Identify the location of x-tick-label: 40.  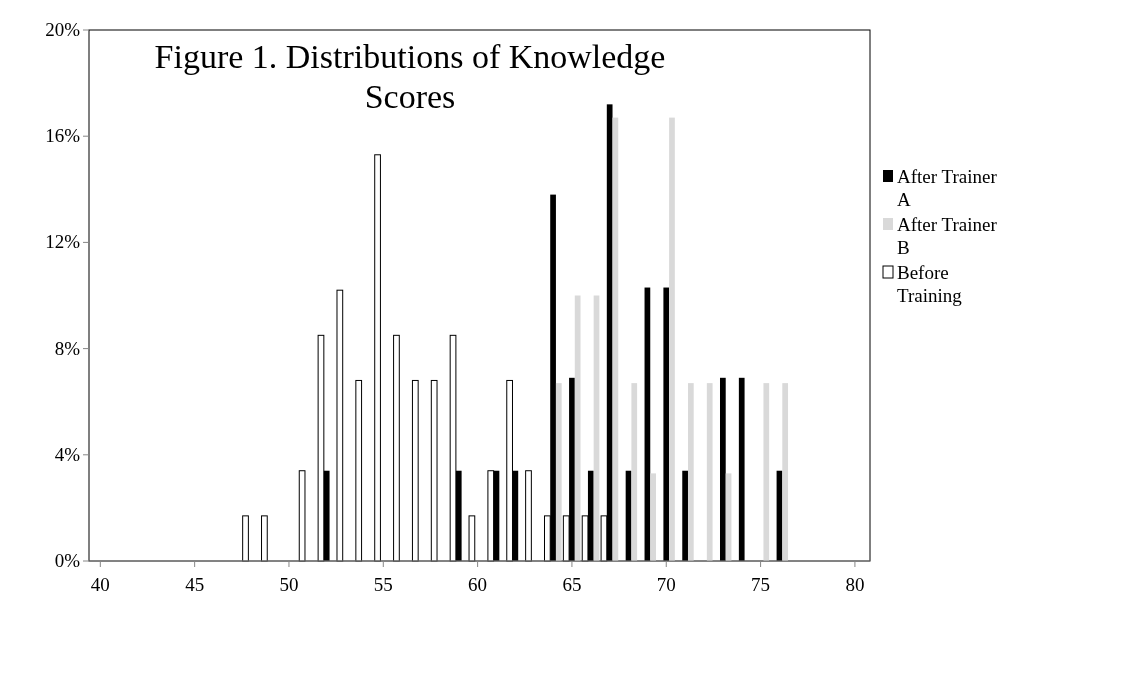
(100, 584).